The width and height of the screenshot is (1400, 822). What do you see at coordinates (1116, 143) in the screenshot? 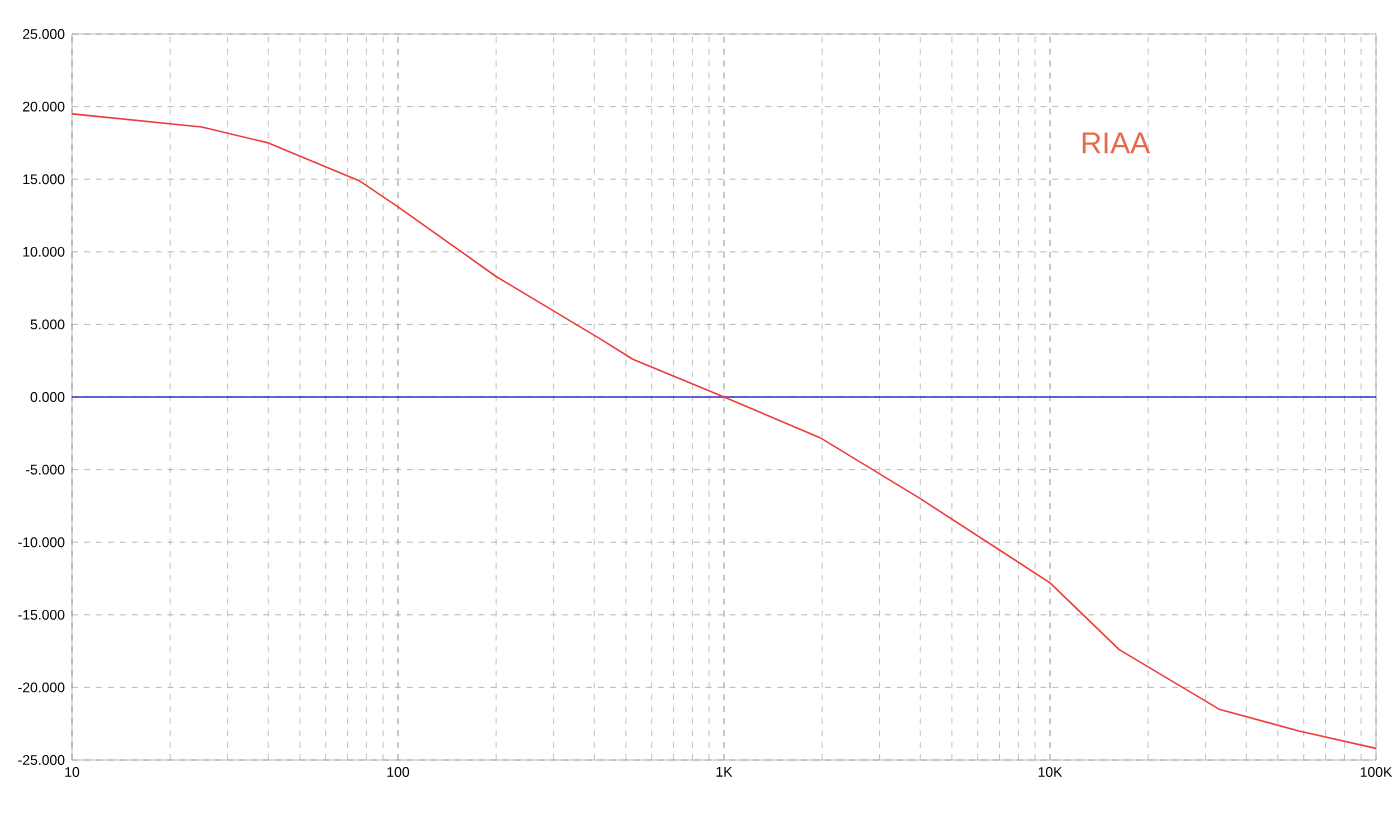
I see `annotation: RIAA` at bounding box center [1116, 143].